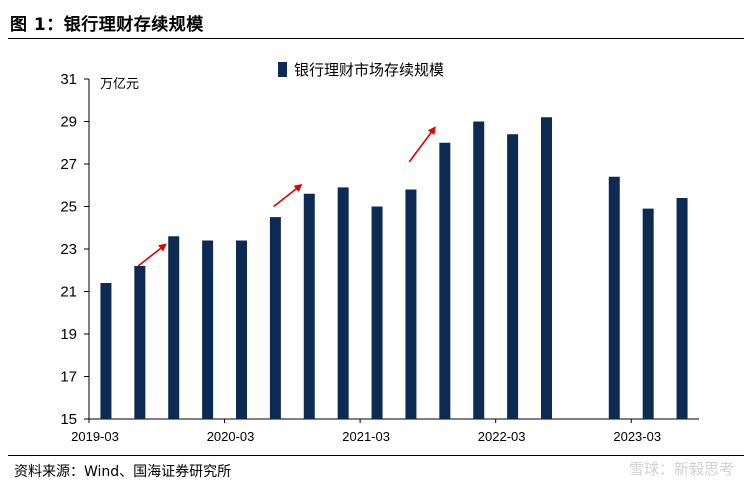 This screenshot has width=752, height=486. Describe the element at coordinates (366, 436) in the screenshot. I see `x-tick-label: 2021-03` at that location.